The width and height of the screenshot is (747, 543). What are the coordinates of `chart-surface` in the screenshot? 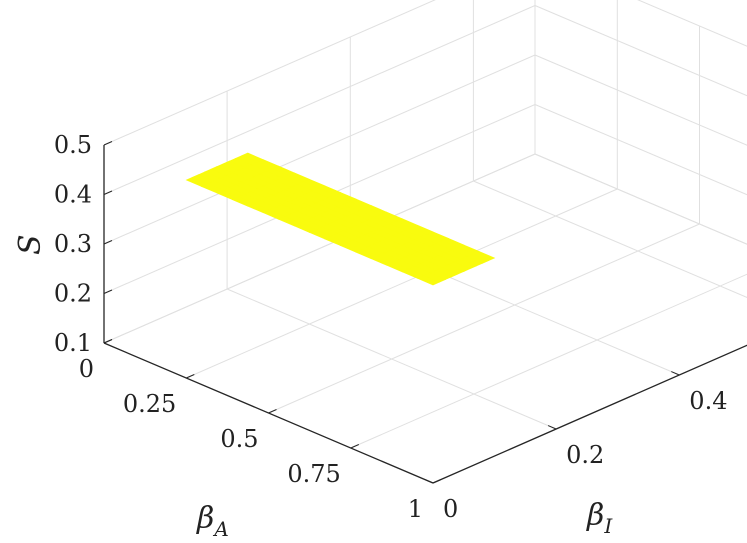 It's located at (340, 219).